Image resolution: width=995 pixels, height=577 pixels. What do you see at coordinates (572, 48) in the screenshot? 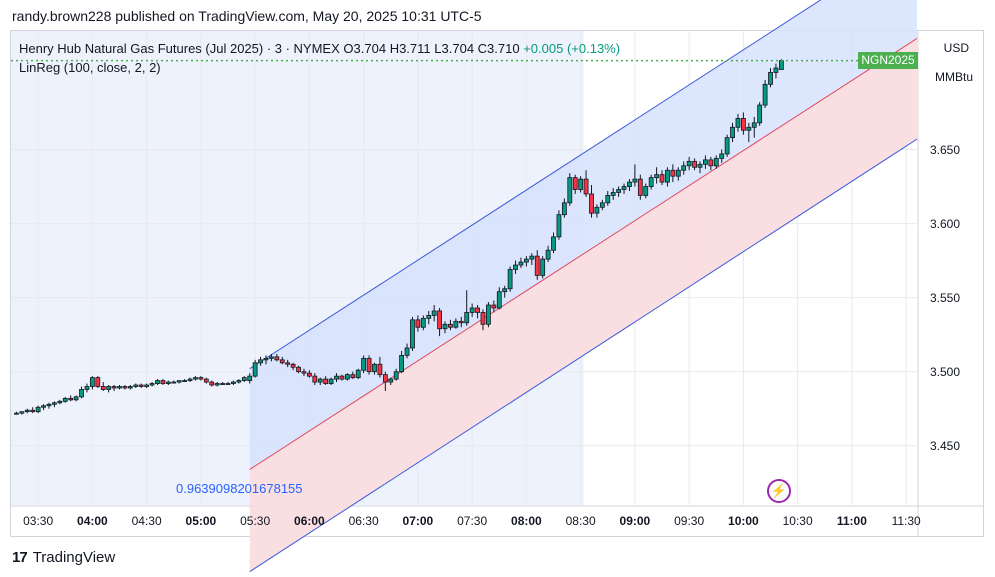
I see `price-change: +0.005 (+0.13%)` at bounding box center [572, 48].